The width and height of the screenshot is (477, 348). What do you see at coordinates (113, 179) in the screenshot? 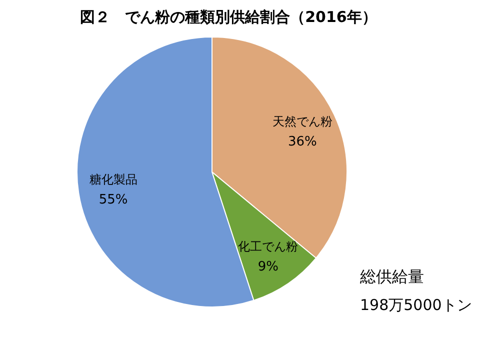
I see `slice-label: 糖化製品` at bounding box center [113, 179].